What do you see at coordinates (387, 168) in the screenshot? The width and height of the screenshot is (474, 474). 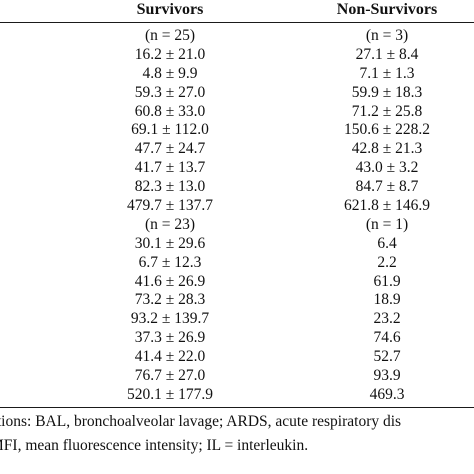 I see `cell-non-survivors: 43.0 ± 3.2` at bounding box center [387, 168].